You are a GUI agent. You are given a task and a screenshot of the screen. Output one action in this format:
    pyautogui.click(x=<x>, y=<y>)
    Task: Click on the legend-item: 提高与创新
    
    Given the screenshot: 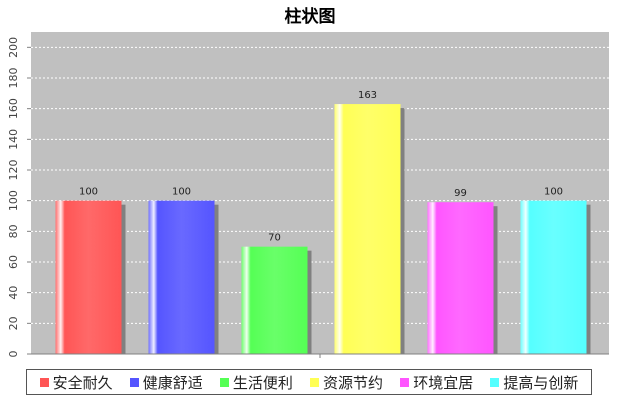 What is the action you would take?
    pyautogui.click(x=534, y=382)
    